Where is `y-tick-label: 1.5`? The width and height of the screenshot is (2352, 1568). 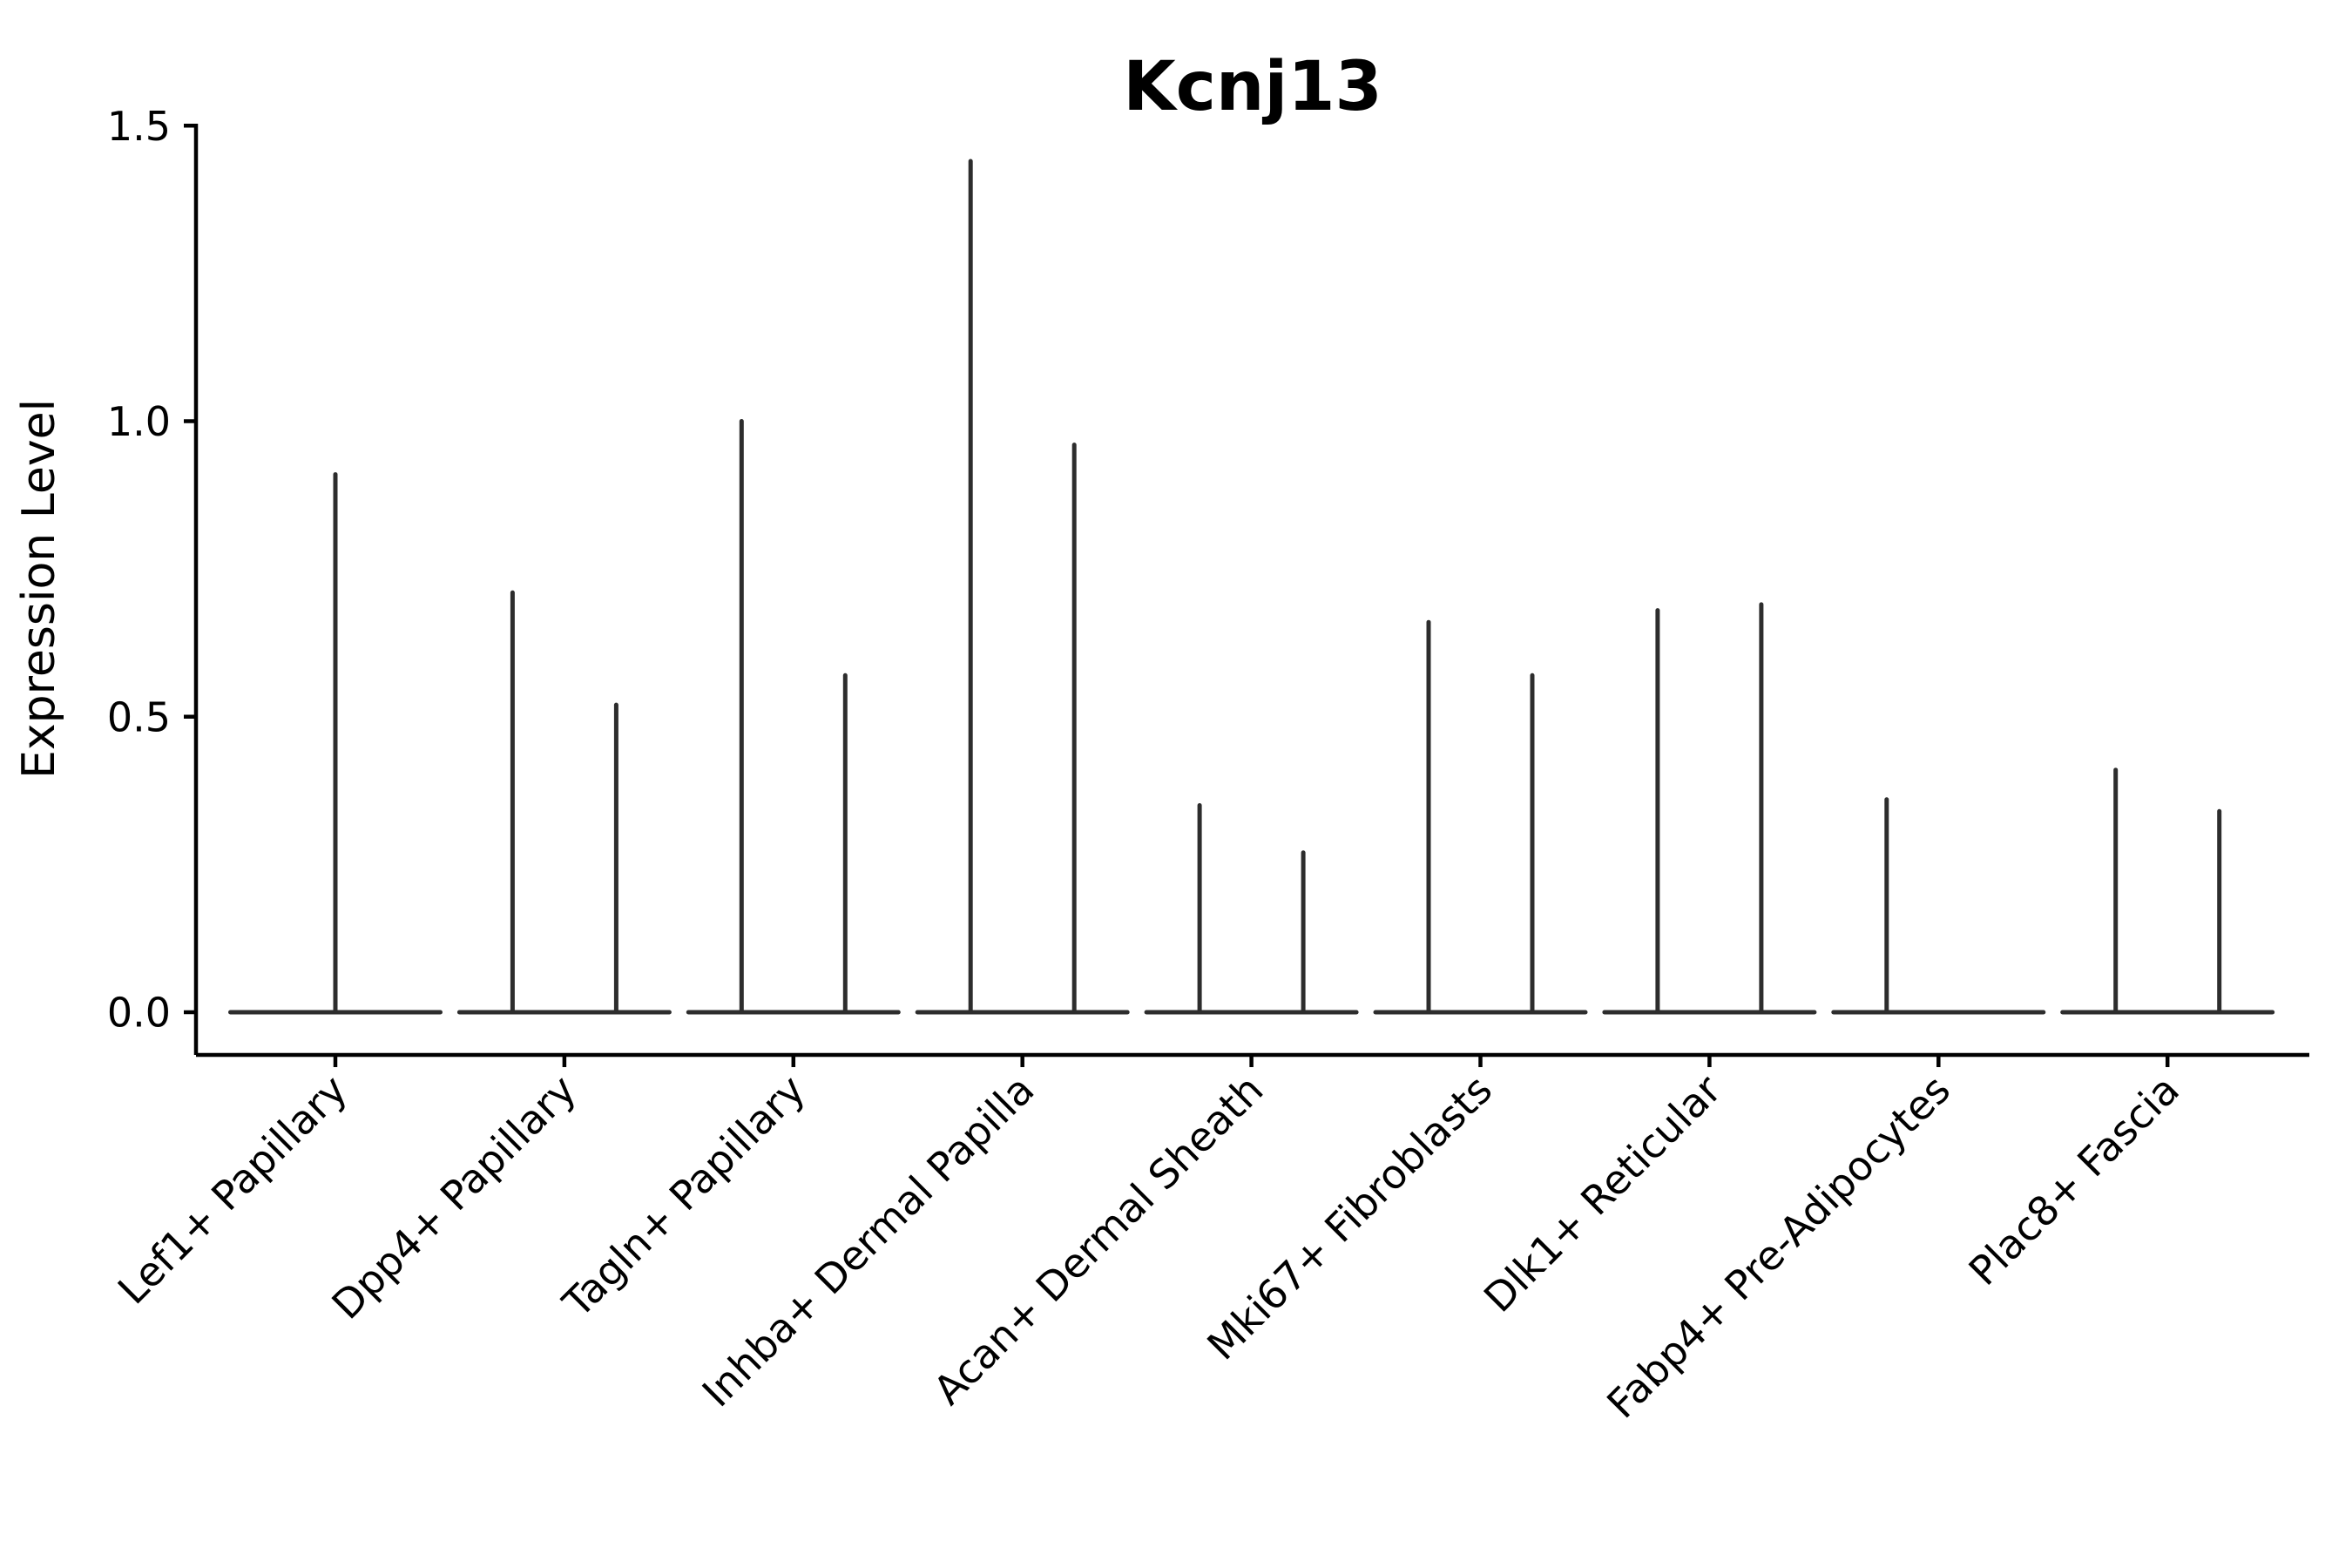 y-tick-label: 1.5 is located at coordinates (139, 126).